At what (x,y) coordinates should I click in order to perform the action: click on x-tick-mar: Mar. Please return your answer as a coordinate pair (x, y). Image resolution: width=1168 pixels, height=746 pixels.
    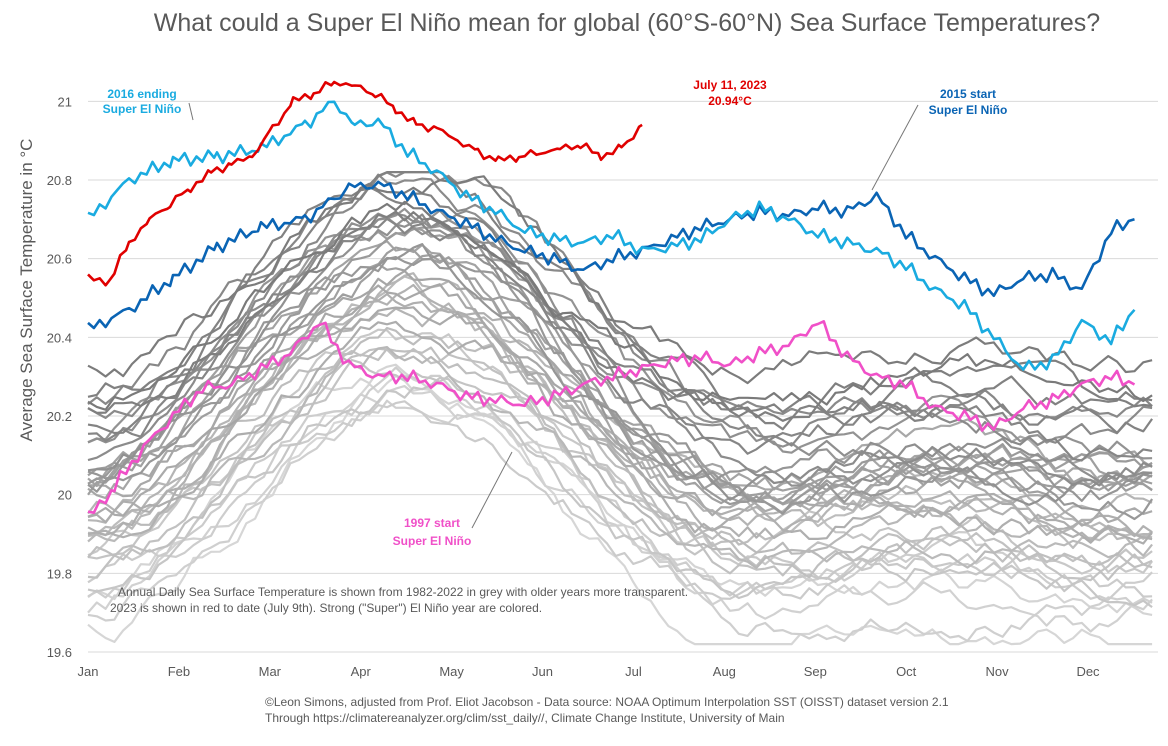
    Looking at the image, I should click on (270, 671).